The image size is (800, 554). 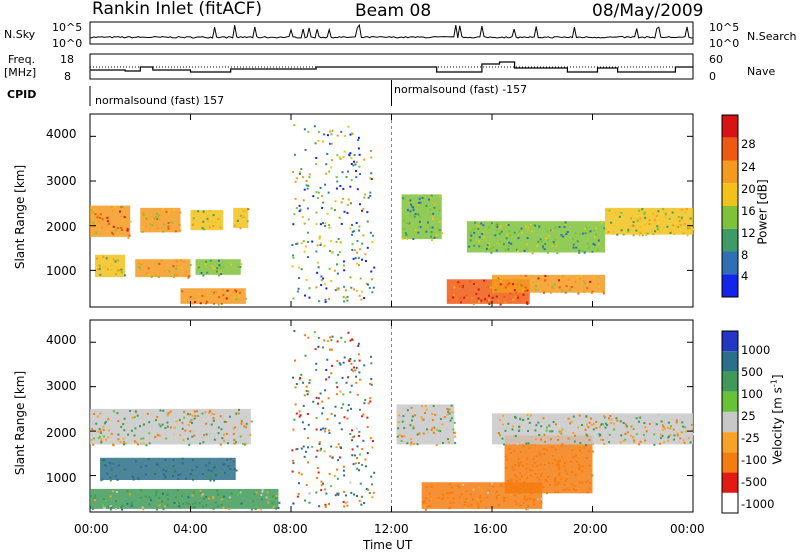 What do you see at coordinates (730, 381) in the screenshot?
I see `velocity-colorbar-cell` at bounding box center [730, 381].